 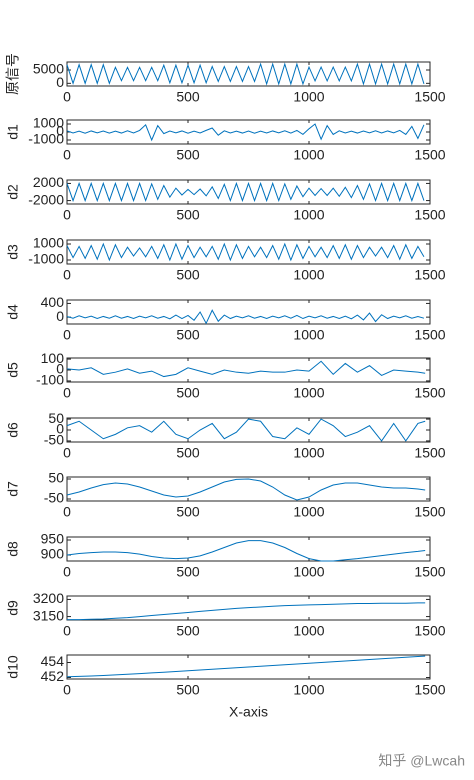 I want to click on y-tick-label: 3200, so click(x=48, y=598).